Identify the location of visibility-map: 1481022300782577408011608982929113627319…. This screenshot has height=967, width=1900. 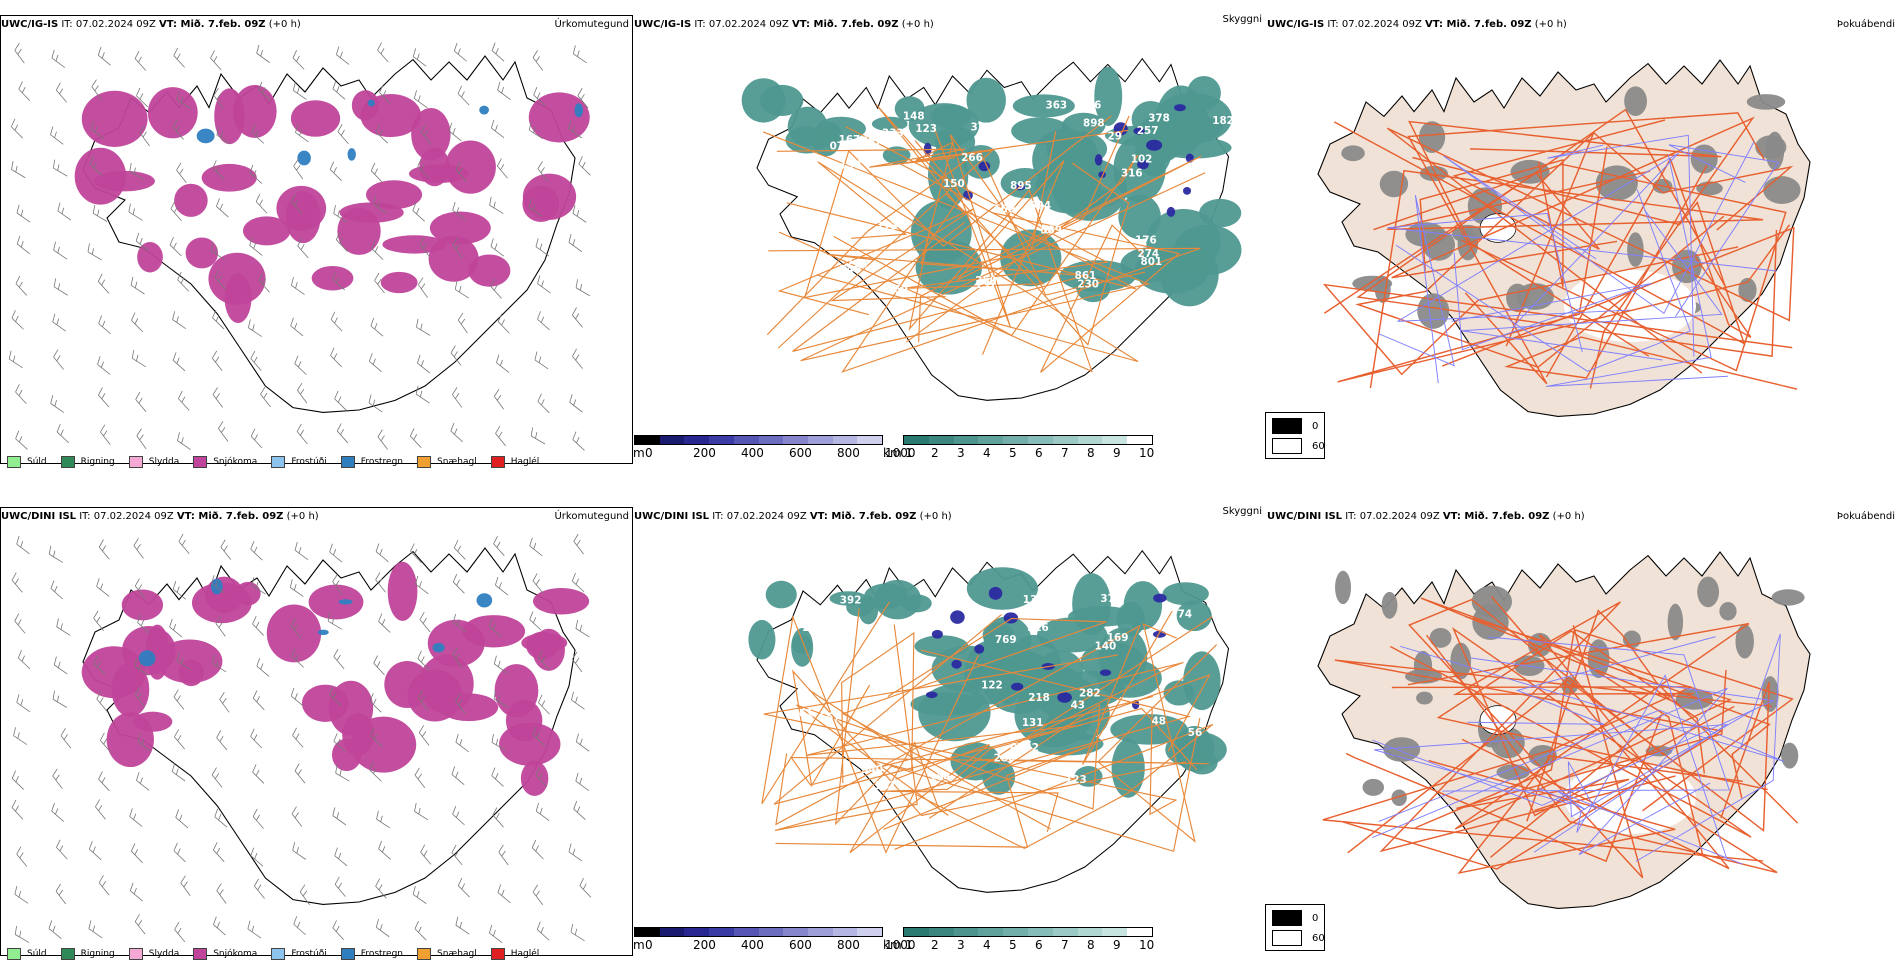
(949, 245).